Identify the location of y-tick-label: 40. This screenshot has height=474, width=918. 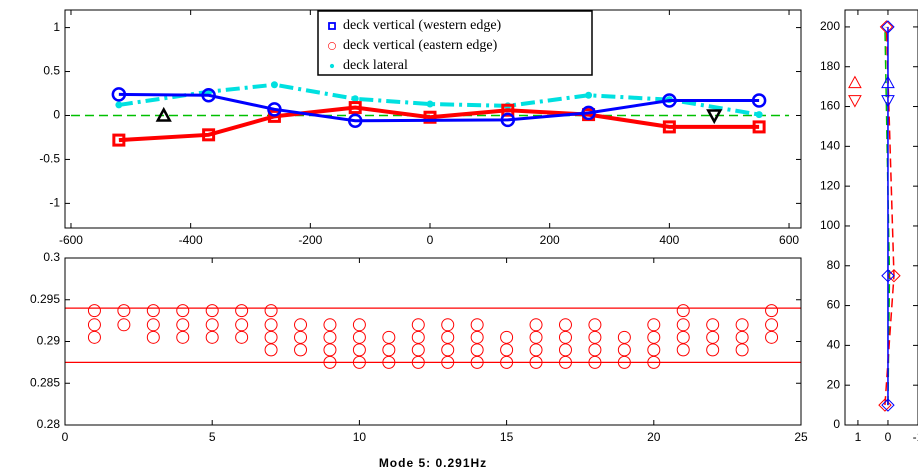
(834, 345).